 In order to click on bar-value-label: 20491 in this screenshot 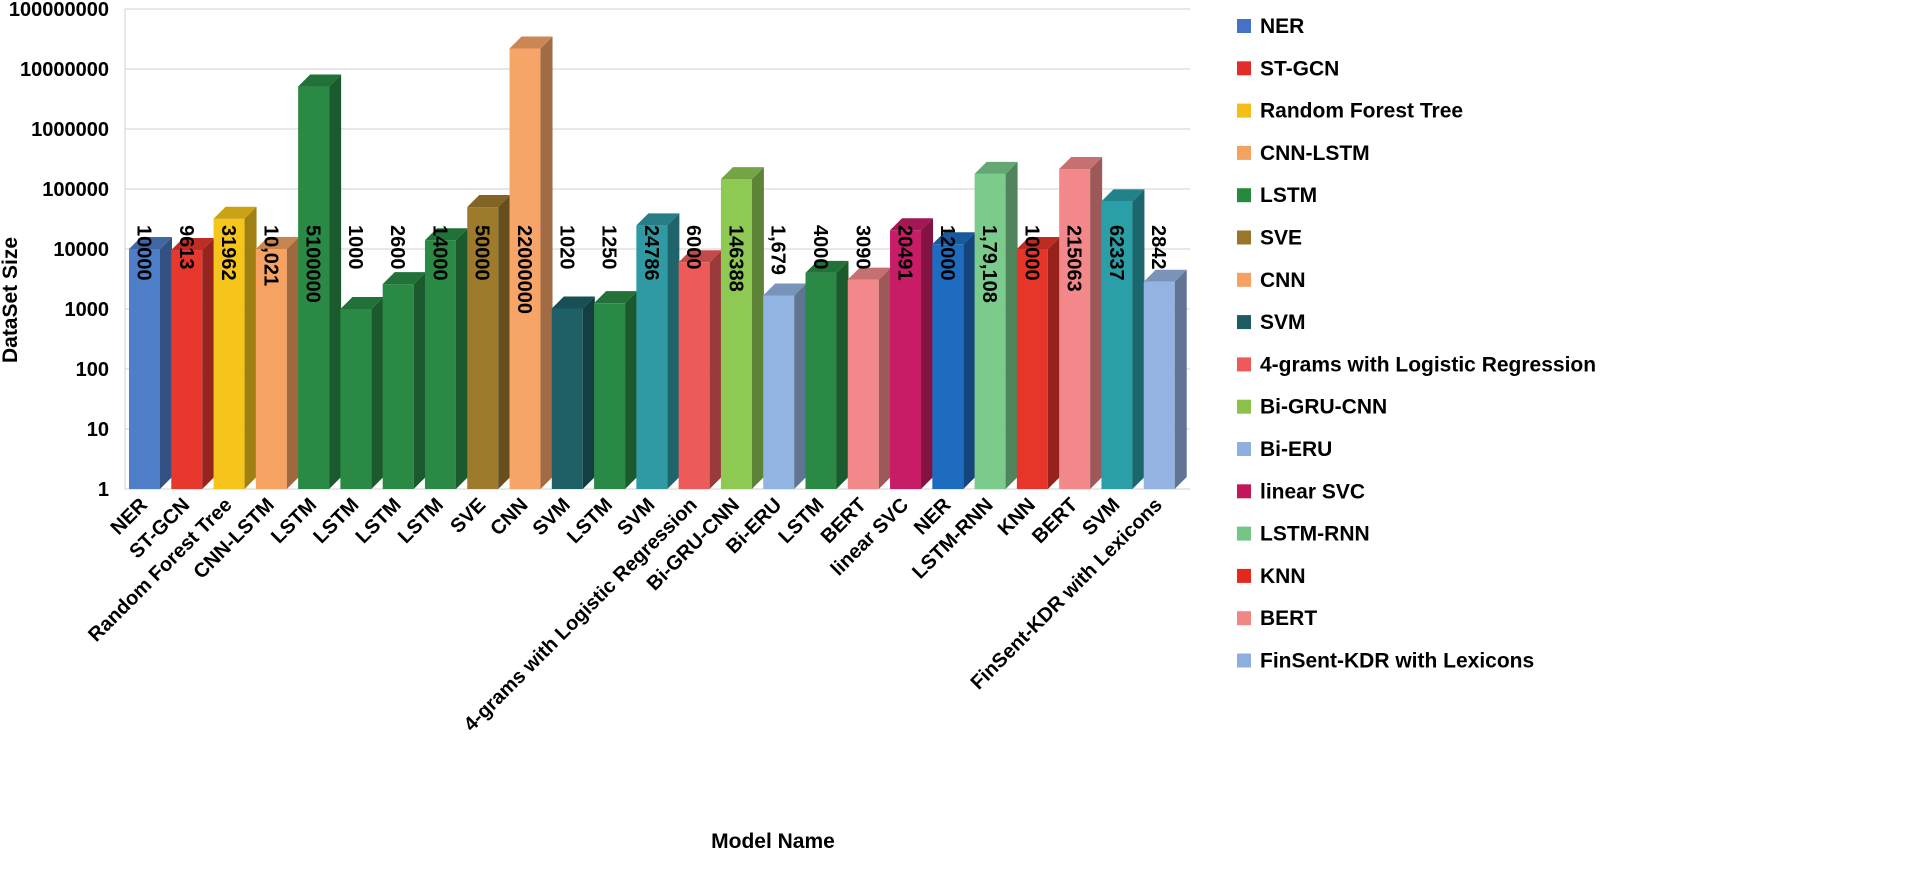, I will do `click(905, 253)`.